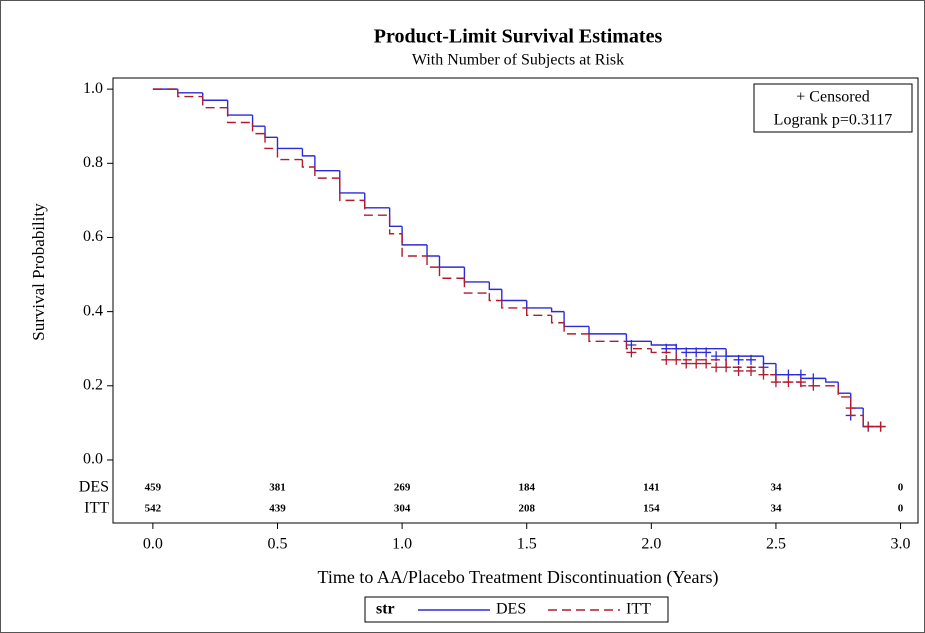 Image resolution: width=925 pixels, height=633 pixels. I want to click on legend-box, so click(516, 609).